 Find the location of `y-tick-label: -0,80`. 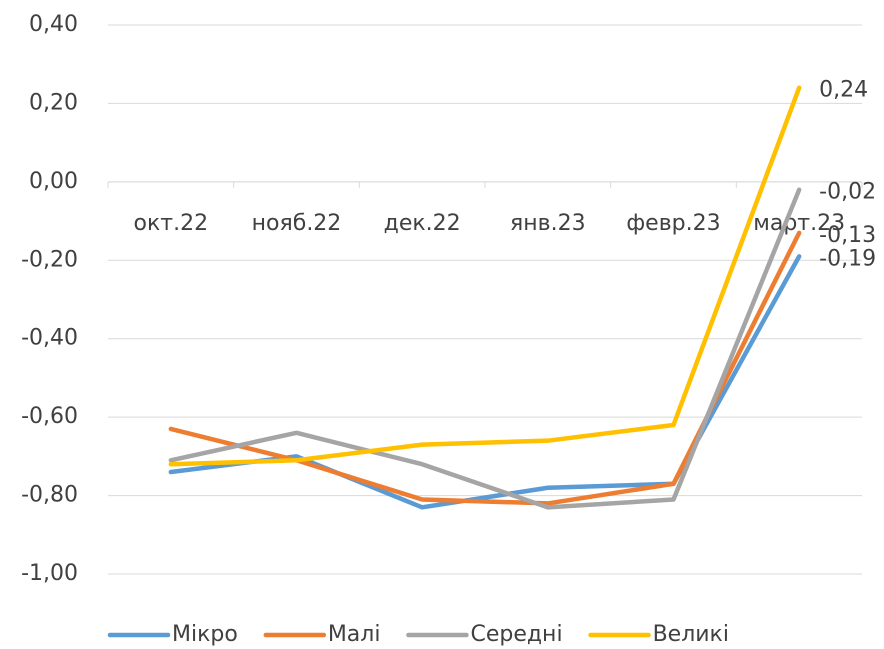

y-tick-label: -0,80 is located at coordinates (49, 495).